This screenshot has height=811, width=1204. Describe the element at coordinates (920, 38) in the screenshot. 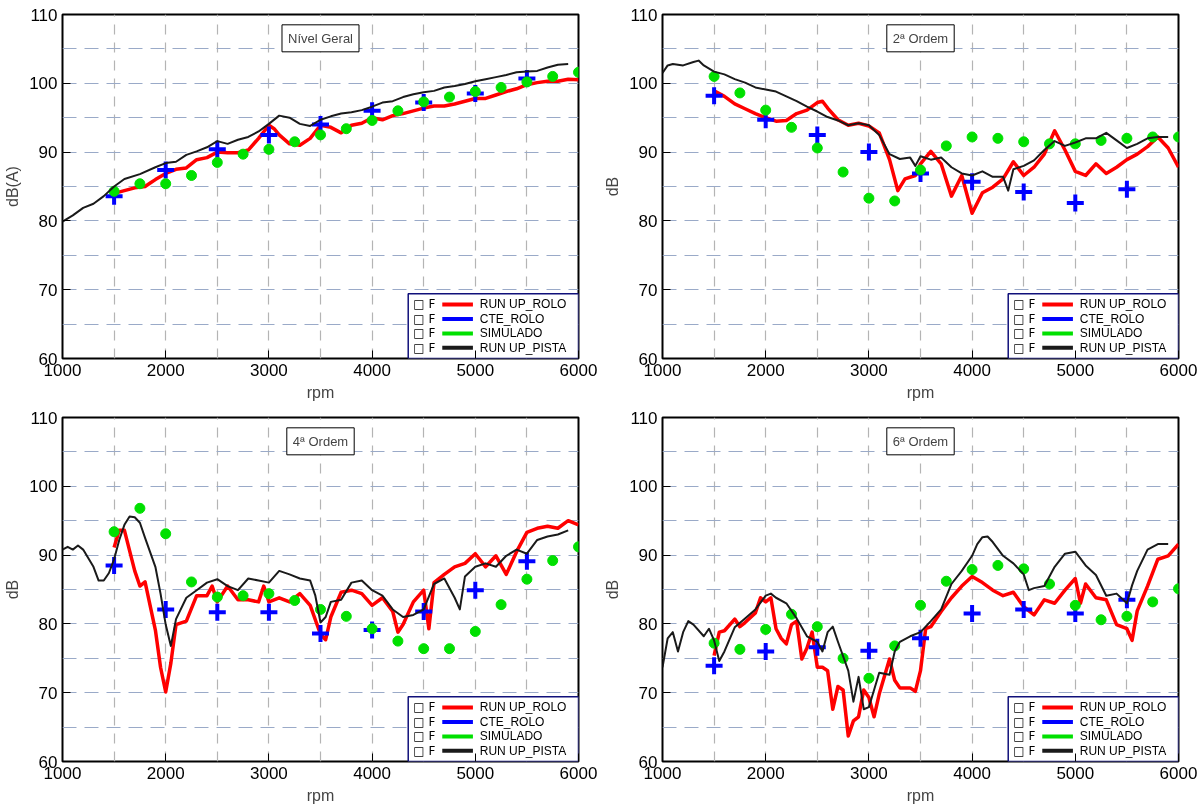

I see `text: 2ª Ordem` at that location.